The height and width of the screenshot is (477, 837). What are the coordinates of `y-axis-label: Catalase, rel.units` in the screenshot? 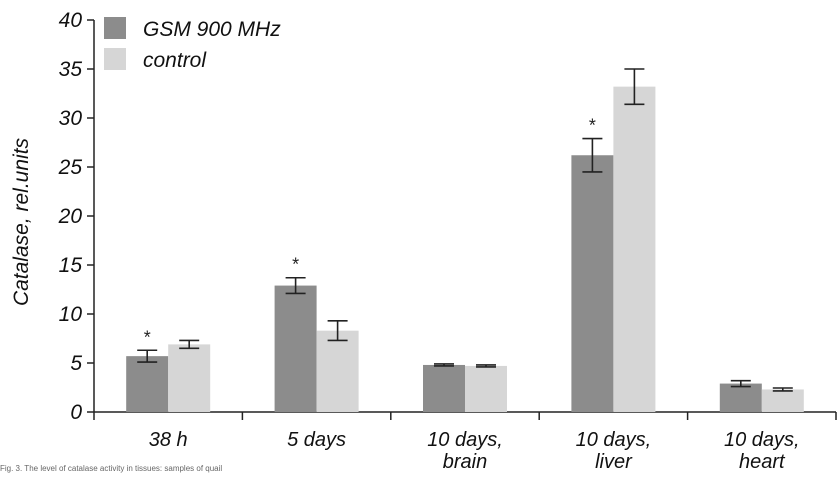 It's located at (21, 221).